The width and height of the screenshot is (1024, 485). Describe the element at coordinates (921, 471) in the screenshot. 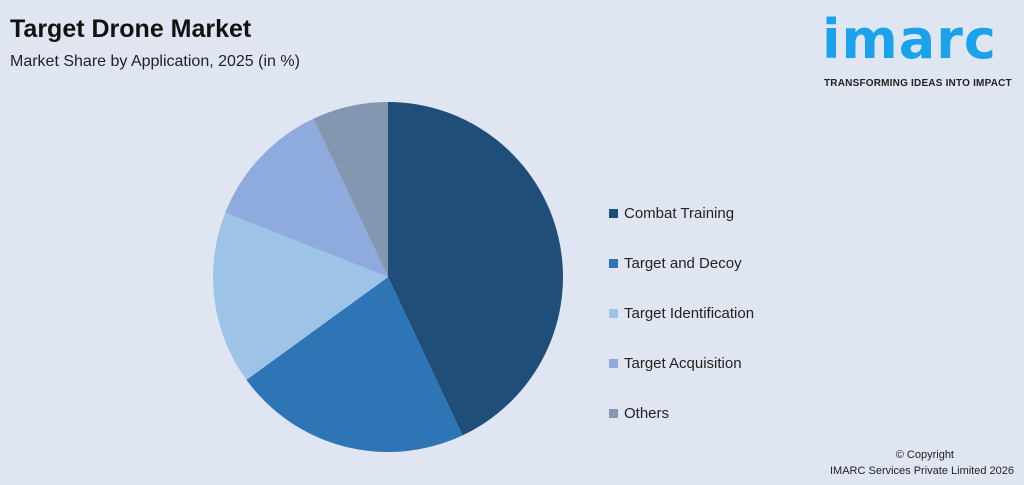

I see `copyright-company: IMARC Services Private Limited 2026` at that location.